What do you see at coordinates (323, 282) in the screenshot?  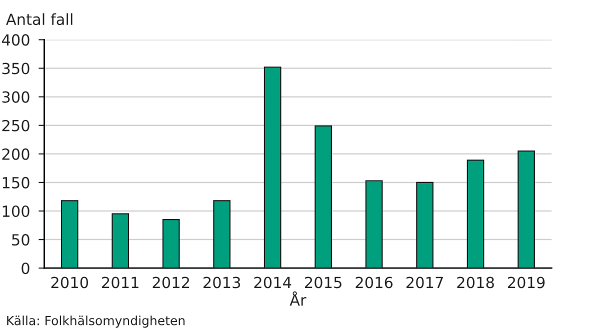 I see `x-tick-label: 2015` at bounding box center [323, 282].